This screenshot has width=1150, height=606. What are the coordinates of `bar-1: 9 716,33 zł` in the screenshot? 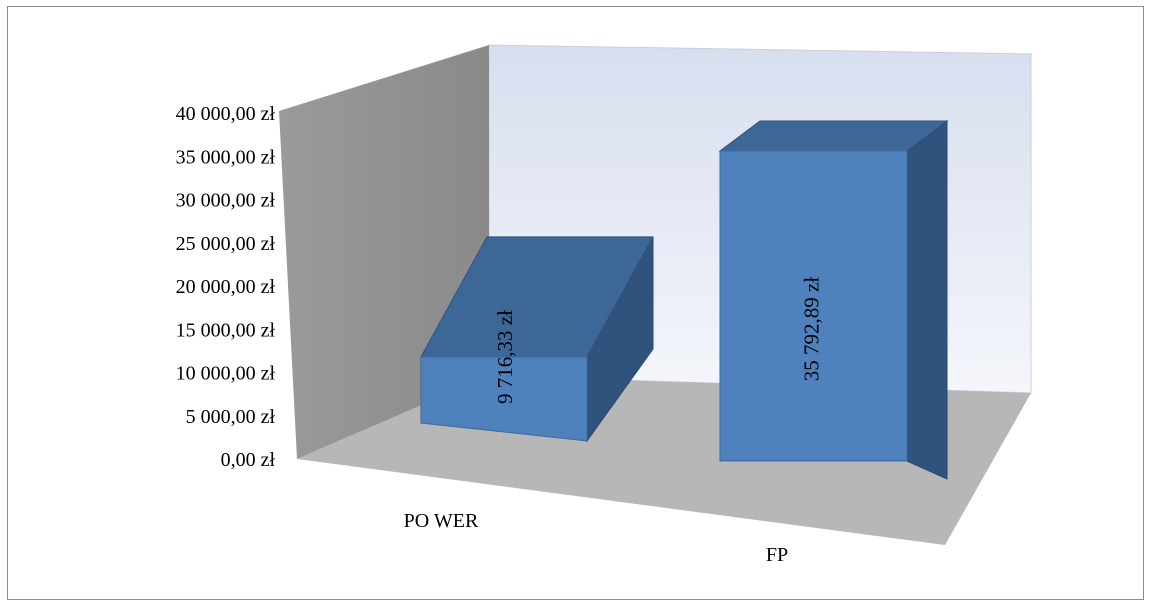 It's located at (537, 339).